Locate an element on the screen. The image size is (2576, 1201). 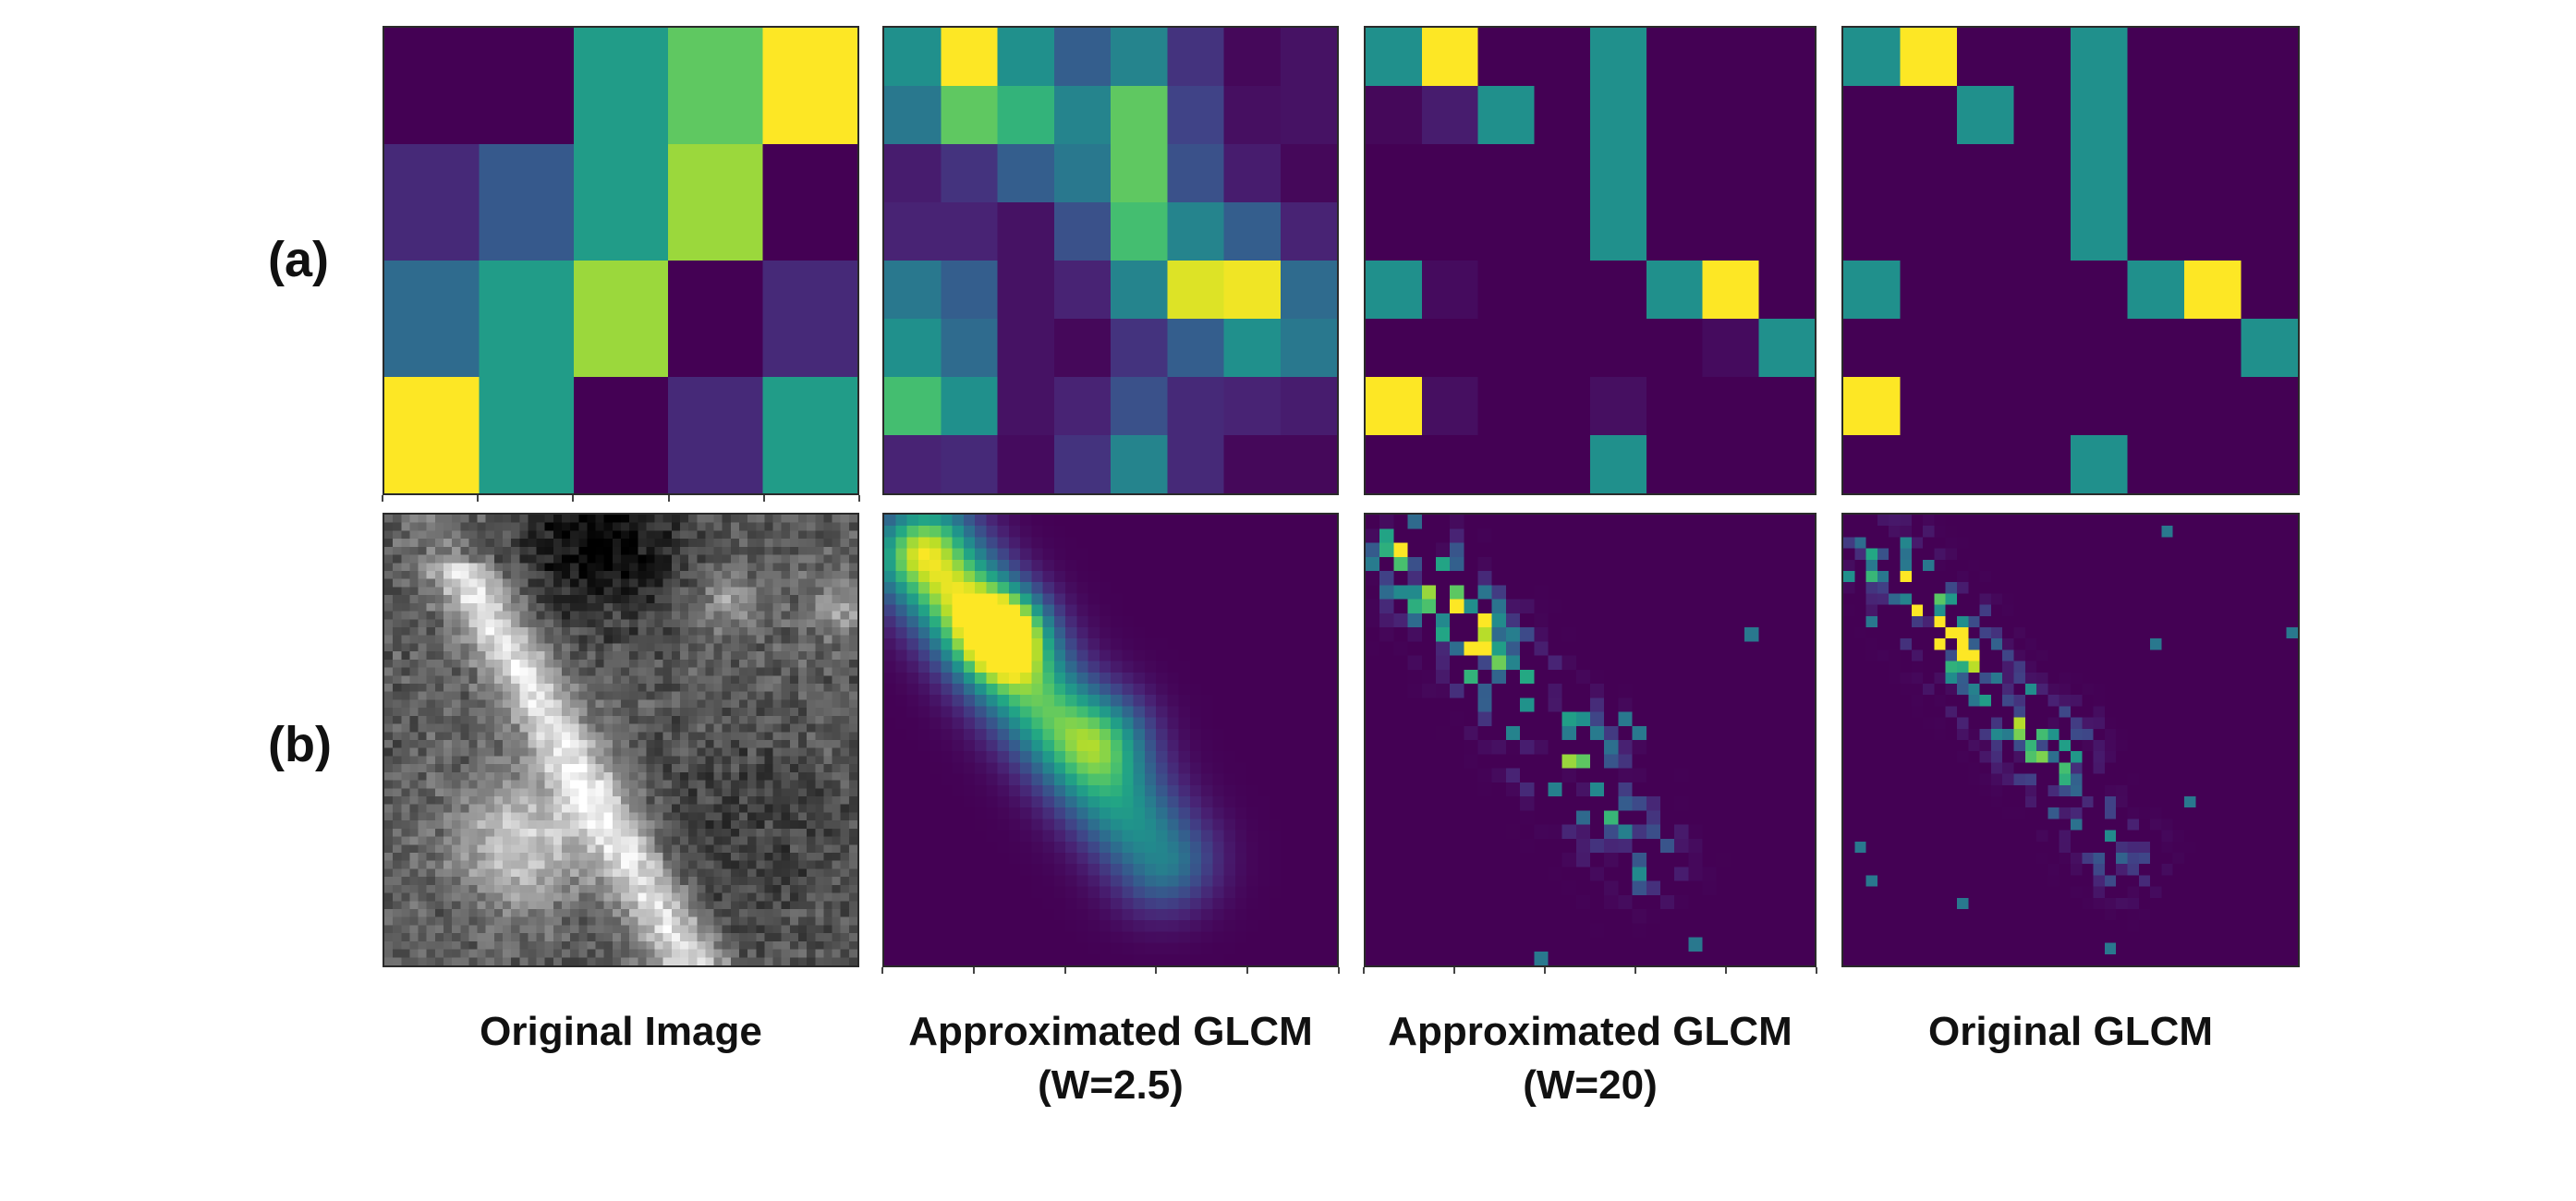
row-a-original-glcm-panel is located at coordinates (2070, 260).